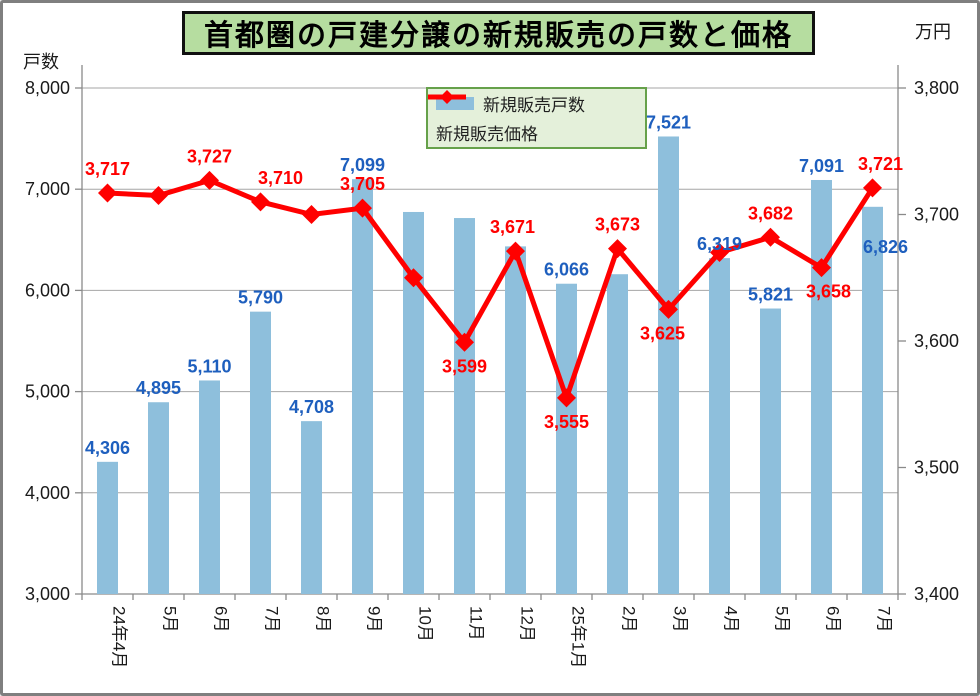 The width and height of the screenshot is (980, 696). I want to click on legend-item-units: 新規販売戸数, so click(536, 104).